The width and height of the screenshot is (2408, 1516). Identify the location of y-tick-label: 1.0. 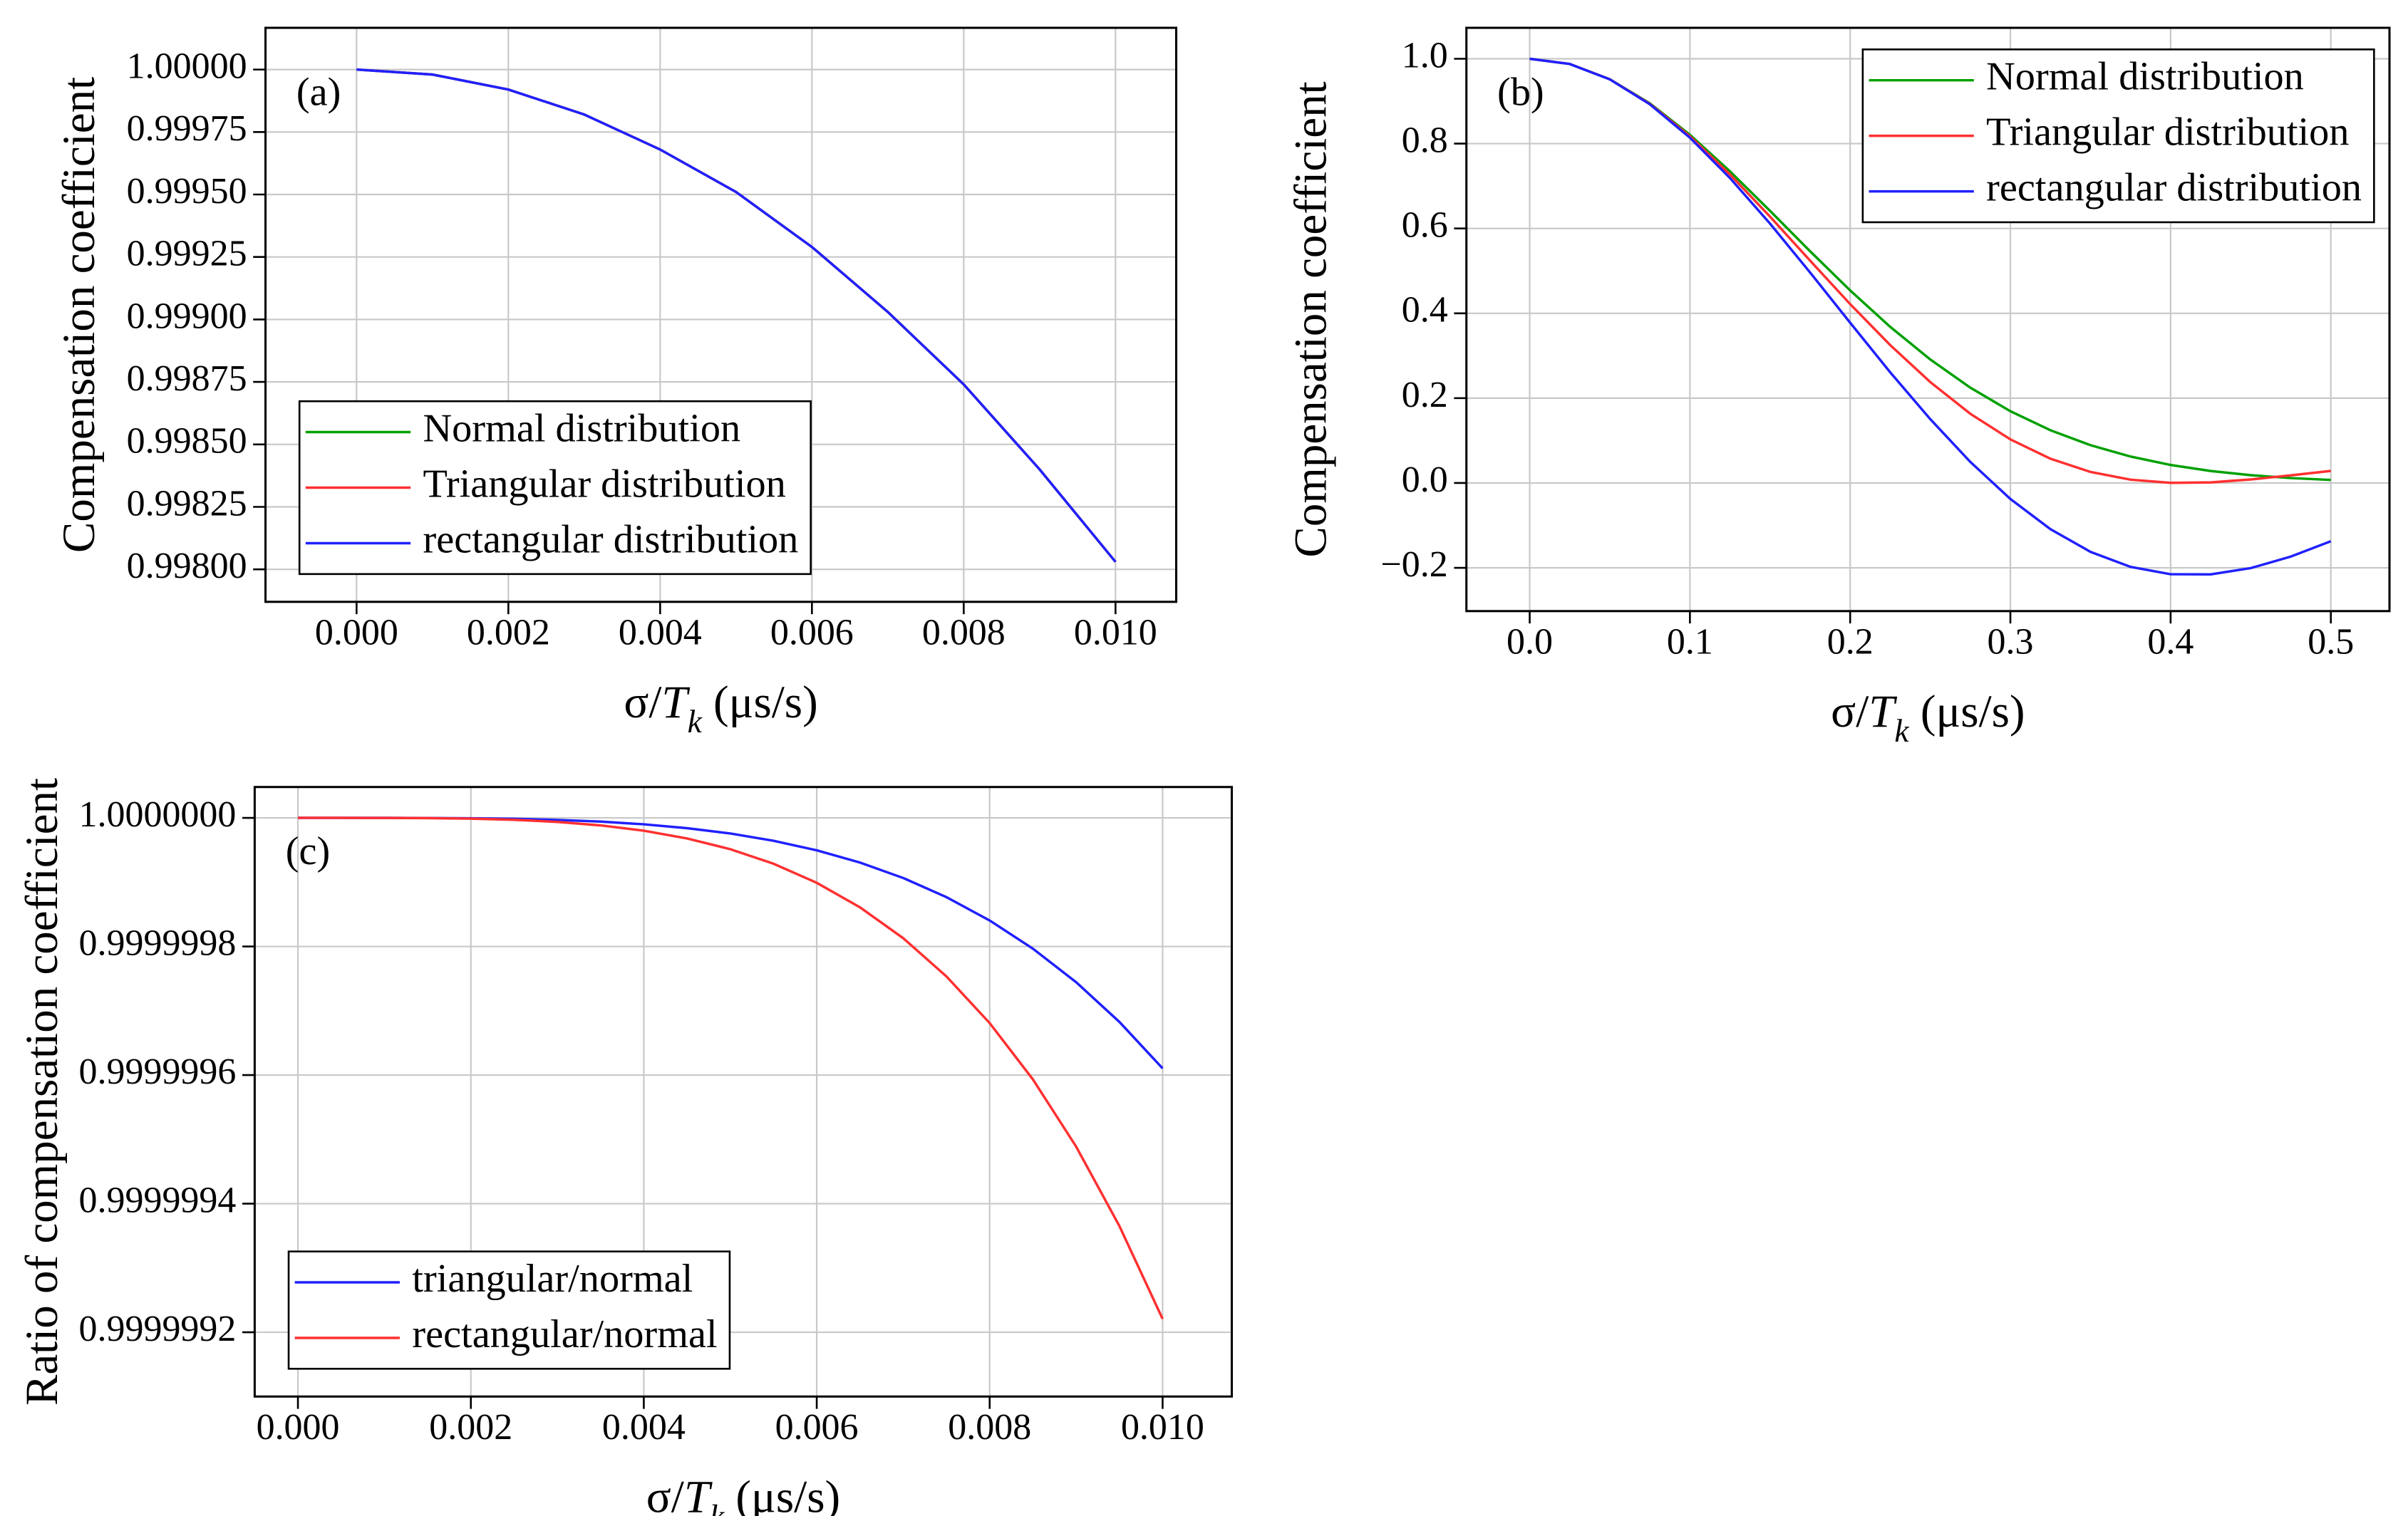
(1425, 55).